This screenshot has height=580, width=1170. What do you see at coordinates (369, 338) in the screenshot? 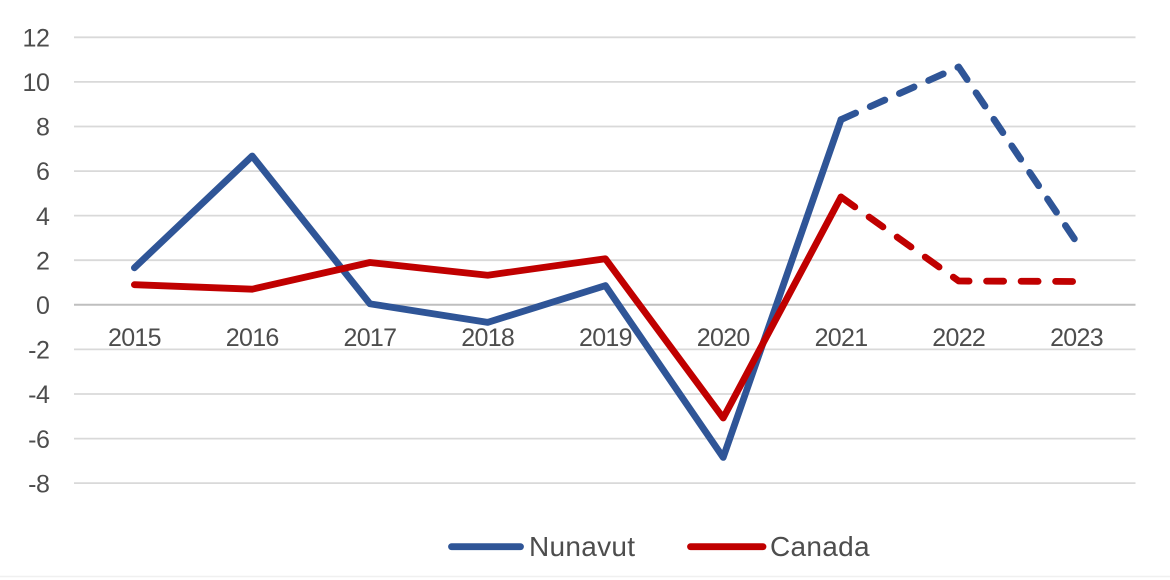
I see `svg-text: 2017` at bounding box center [369, 338].